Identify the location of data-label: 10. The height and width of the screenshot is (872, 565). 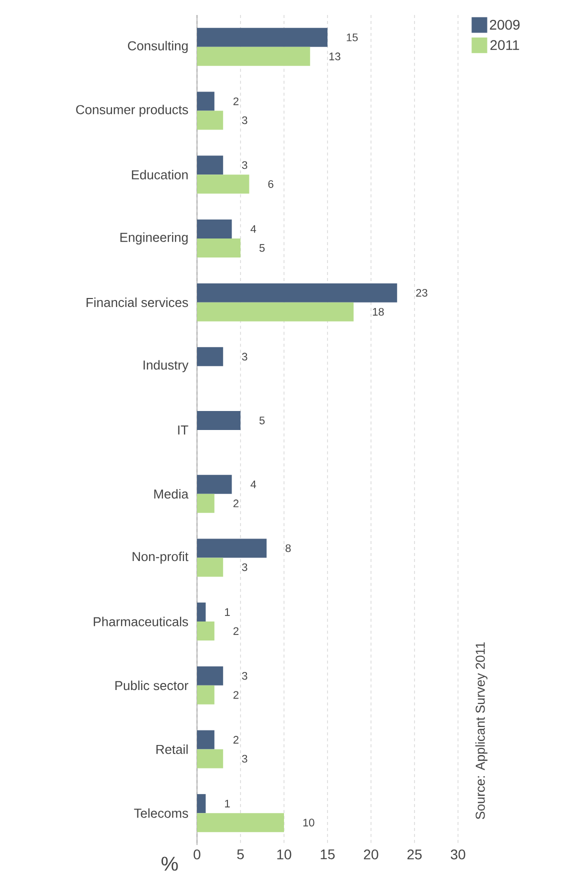
(308, 822).